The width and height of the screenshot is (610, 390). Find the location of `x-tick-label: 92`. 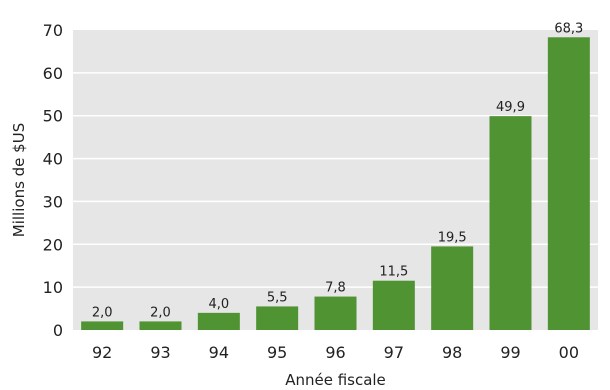

x-tick-label: 92 is located at coordinates (102, 352).